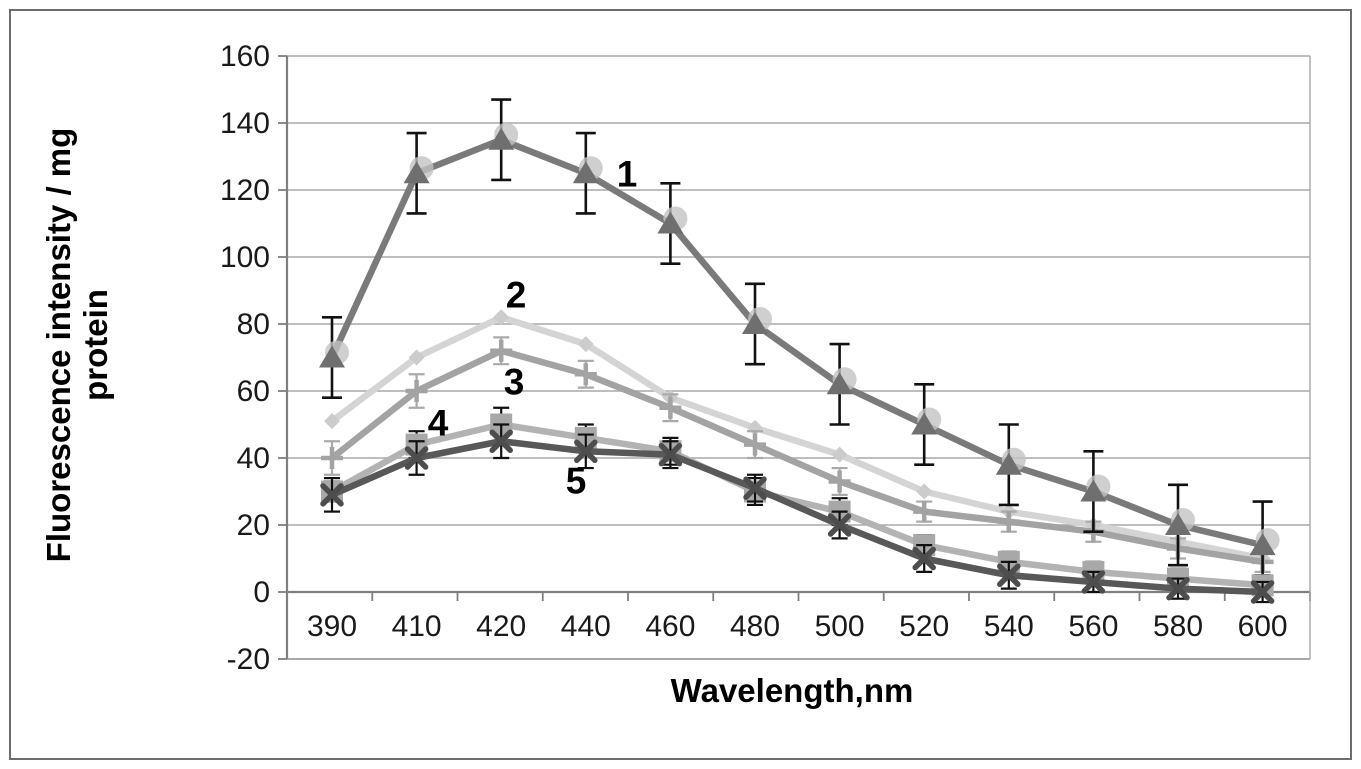 The image size is (1361, 769). I want to click on x-tick-label: 460, so click(670, 626).